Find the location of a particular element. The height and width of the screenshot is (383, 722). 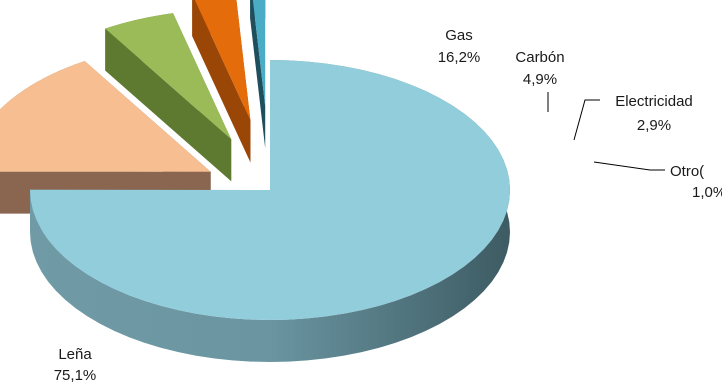

leader-lines is located at coordinates (606, 131).